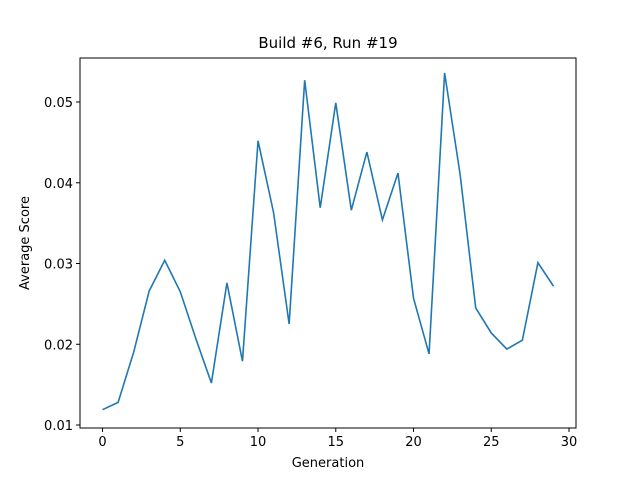  Describe the element at coordinates (102, 442) in the screenshot. I see `x-tick-label: 0` at that location.